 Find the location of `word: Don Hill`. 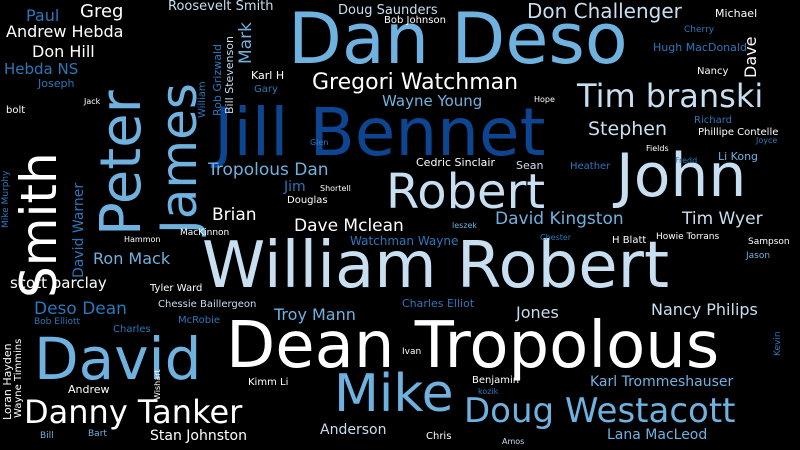

word: Don Hill is located at coordinates (63, 51).